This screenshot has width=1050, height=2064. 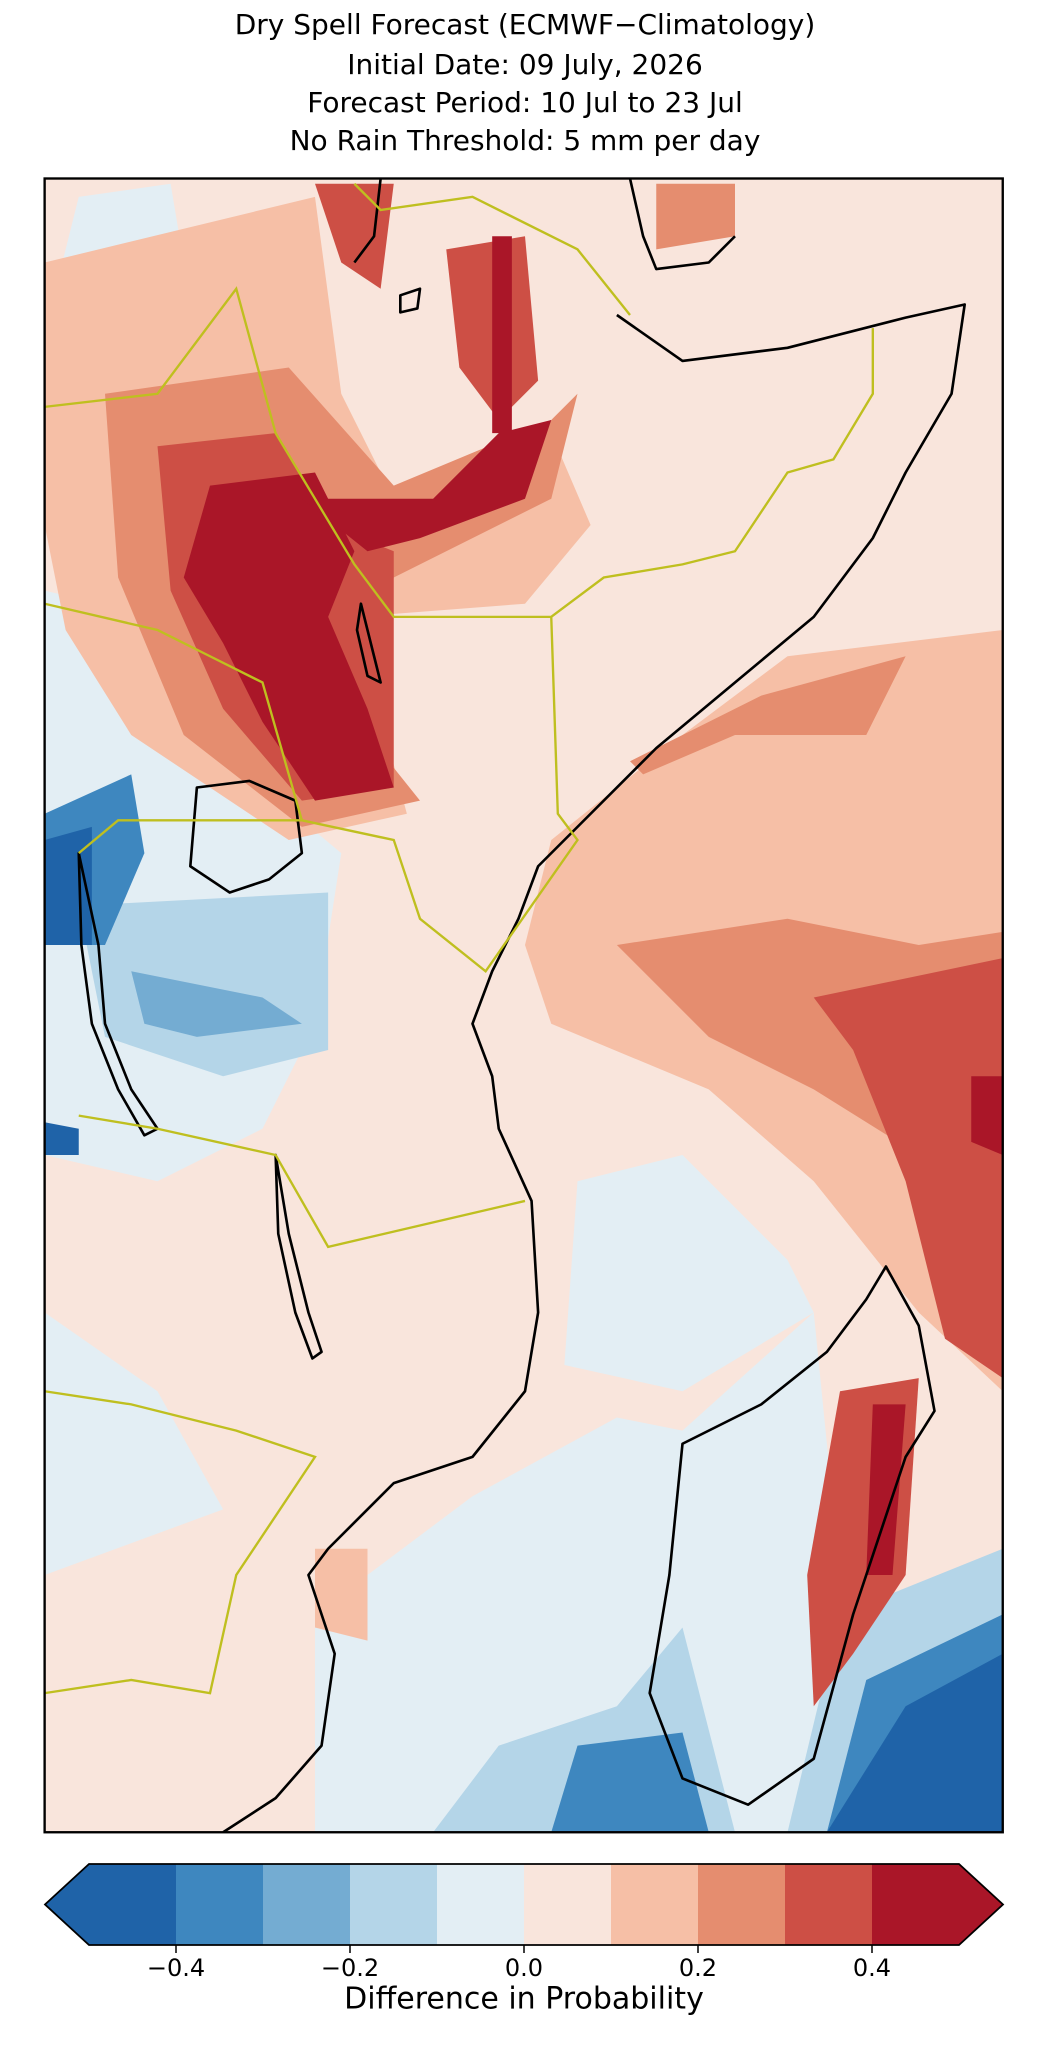 What do you see at coordinates (872, 1968) in the screenshot?
I see `colorbar-tick-label: 0.4` at bounding box center [872, 1968].